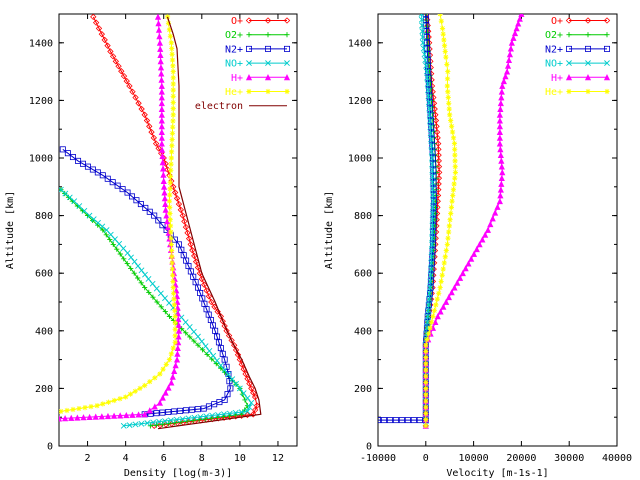  Describe the element at coordinates (287, 91) in the screenshot. I see `panel-1-legend-marker-He+` at that location.